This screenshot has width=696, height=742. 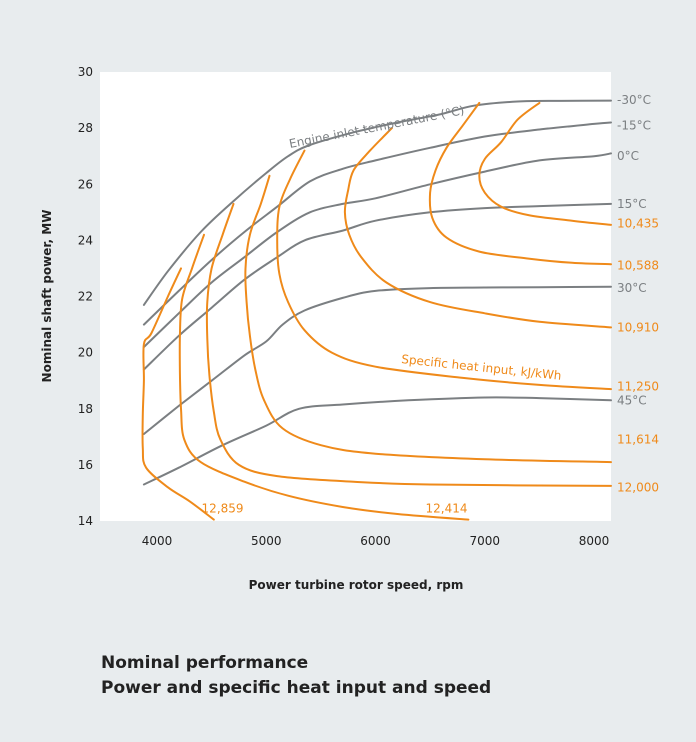 I want to click on heat-input-end-label: 11,614, so click(x=638, y=440).